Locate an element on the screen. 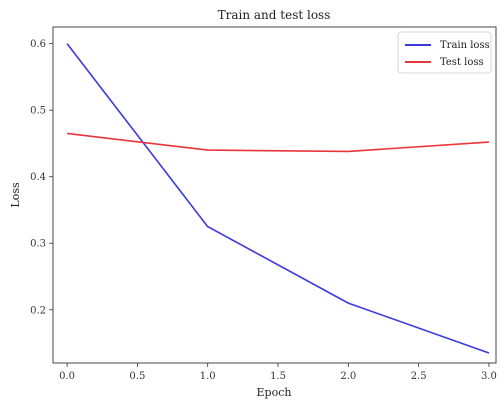  x-tick-label: 3.0 is located at coordinates (489, 376).